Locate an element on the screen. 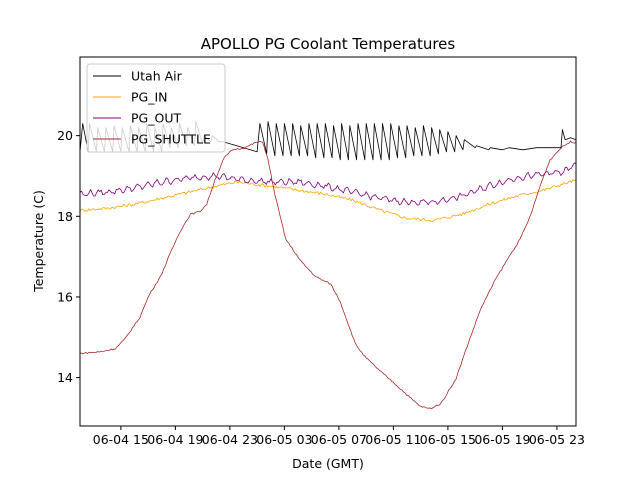 The width and height of the screenshot is (640, 480). y-tick-label: 20 is located at coordinates (65, 135).